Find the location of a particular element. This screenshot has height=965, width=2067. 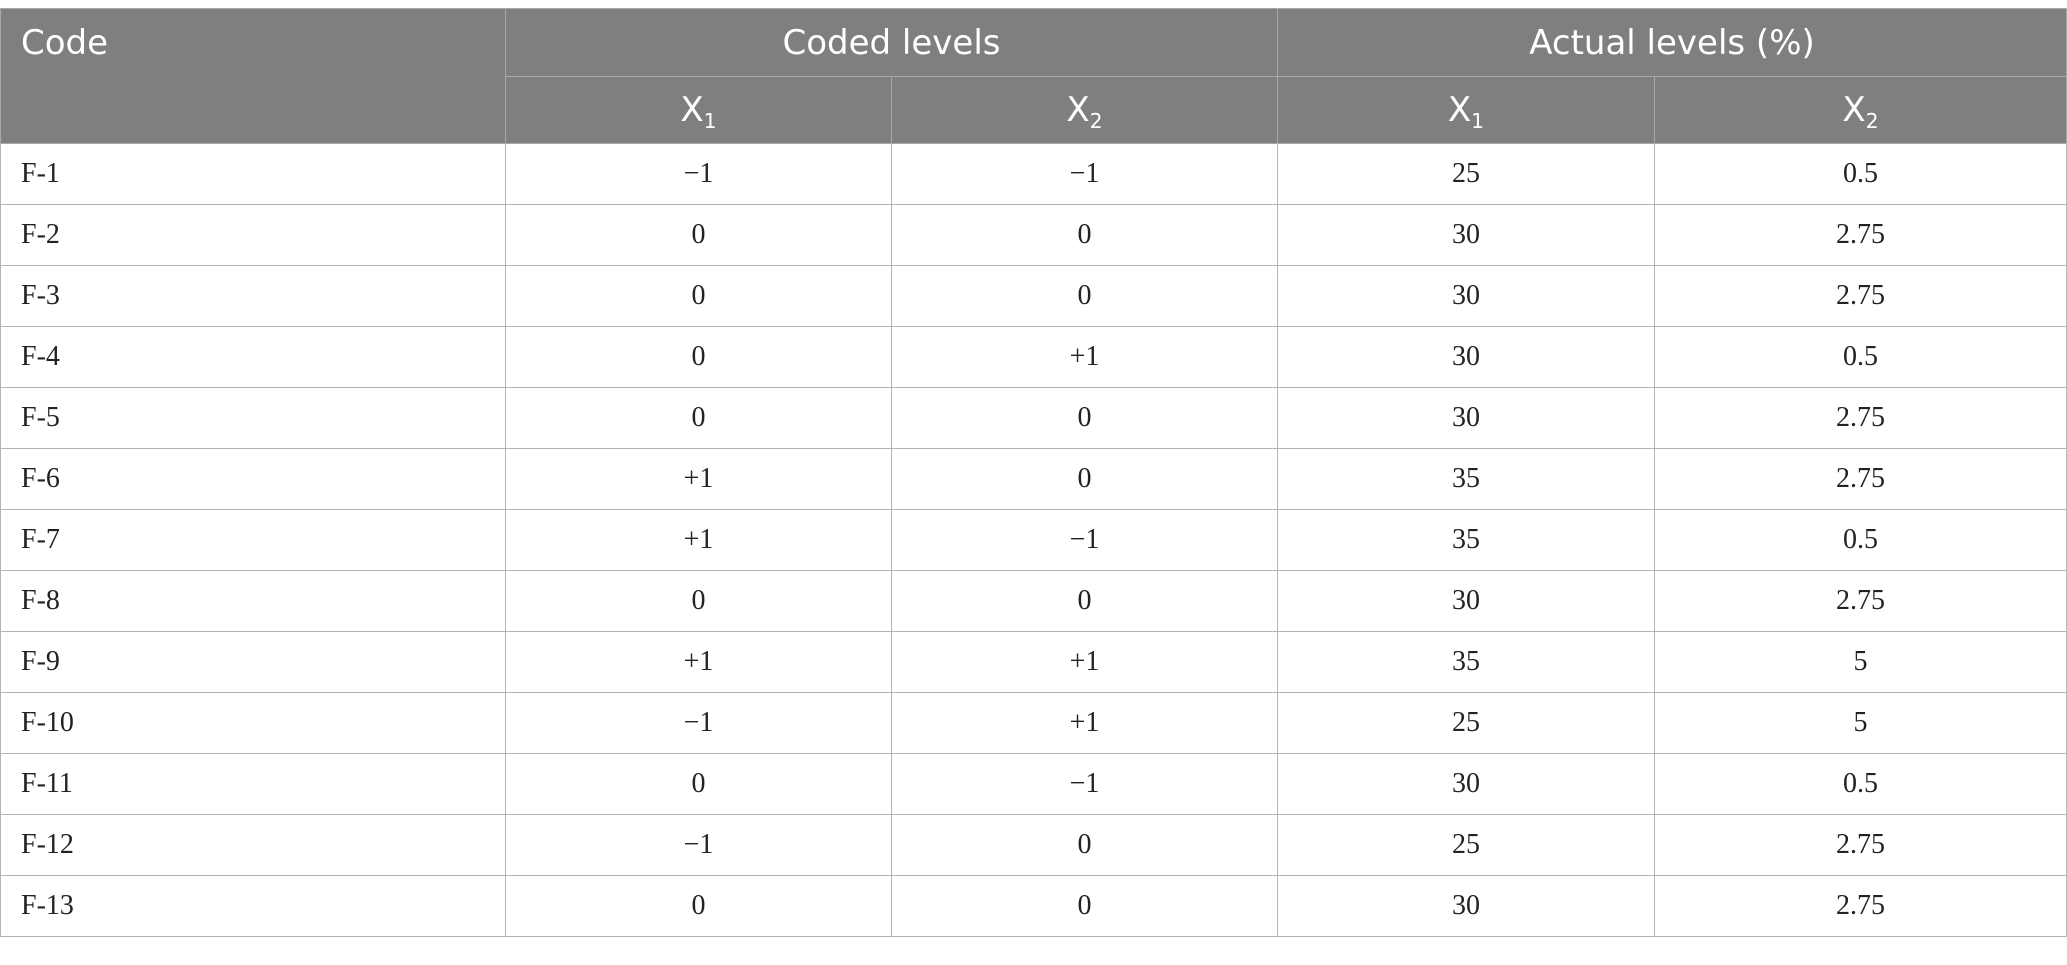

table-row: F-2 0 0 30 2.75 is located at coordinates (1033, 235).